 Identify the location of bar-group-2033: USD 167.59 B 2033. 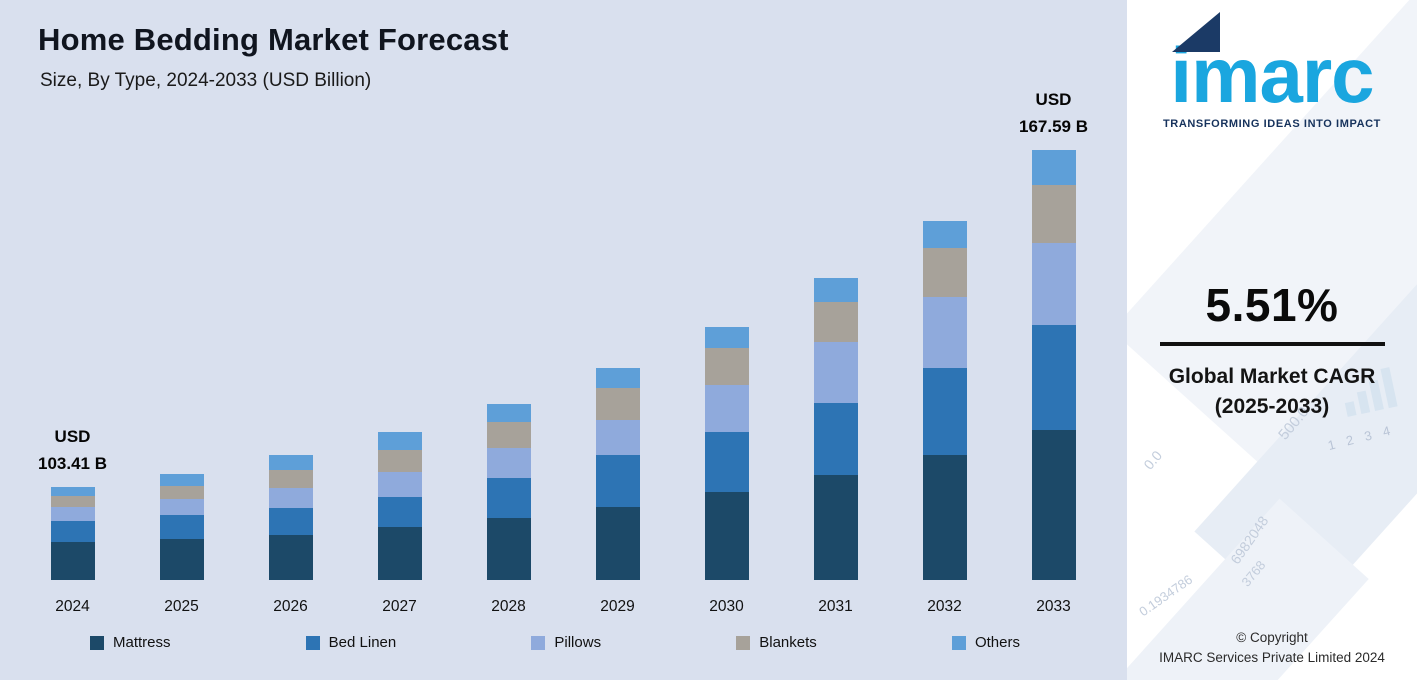
(1053, 352).